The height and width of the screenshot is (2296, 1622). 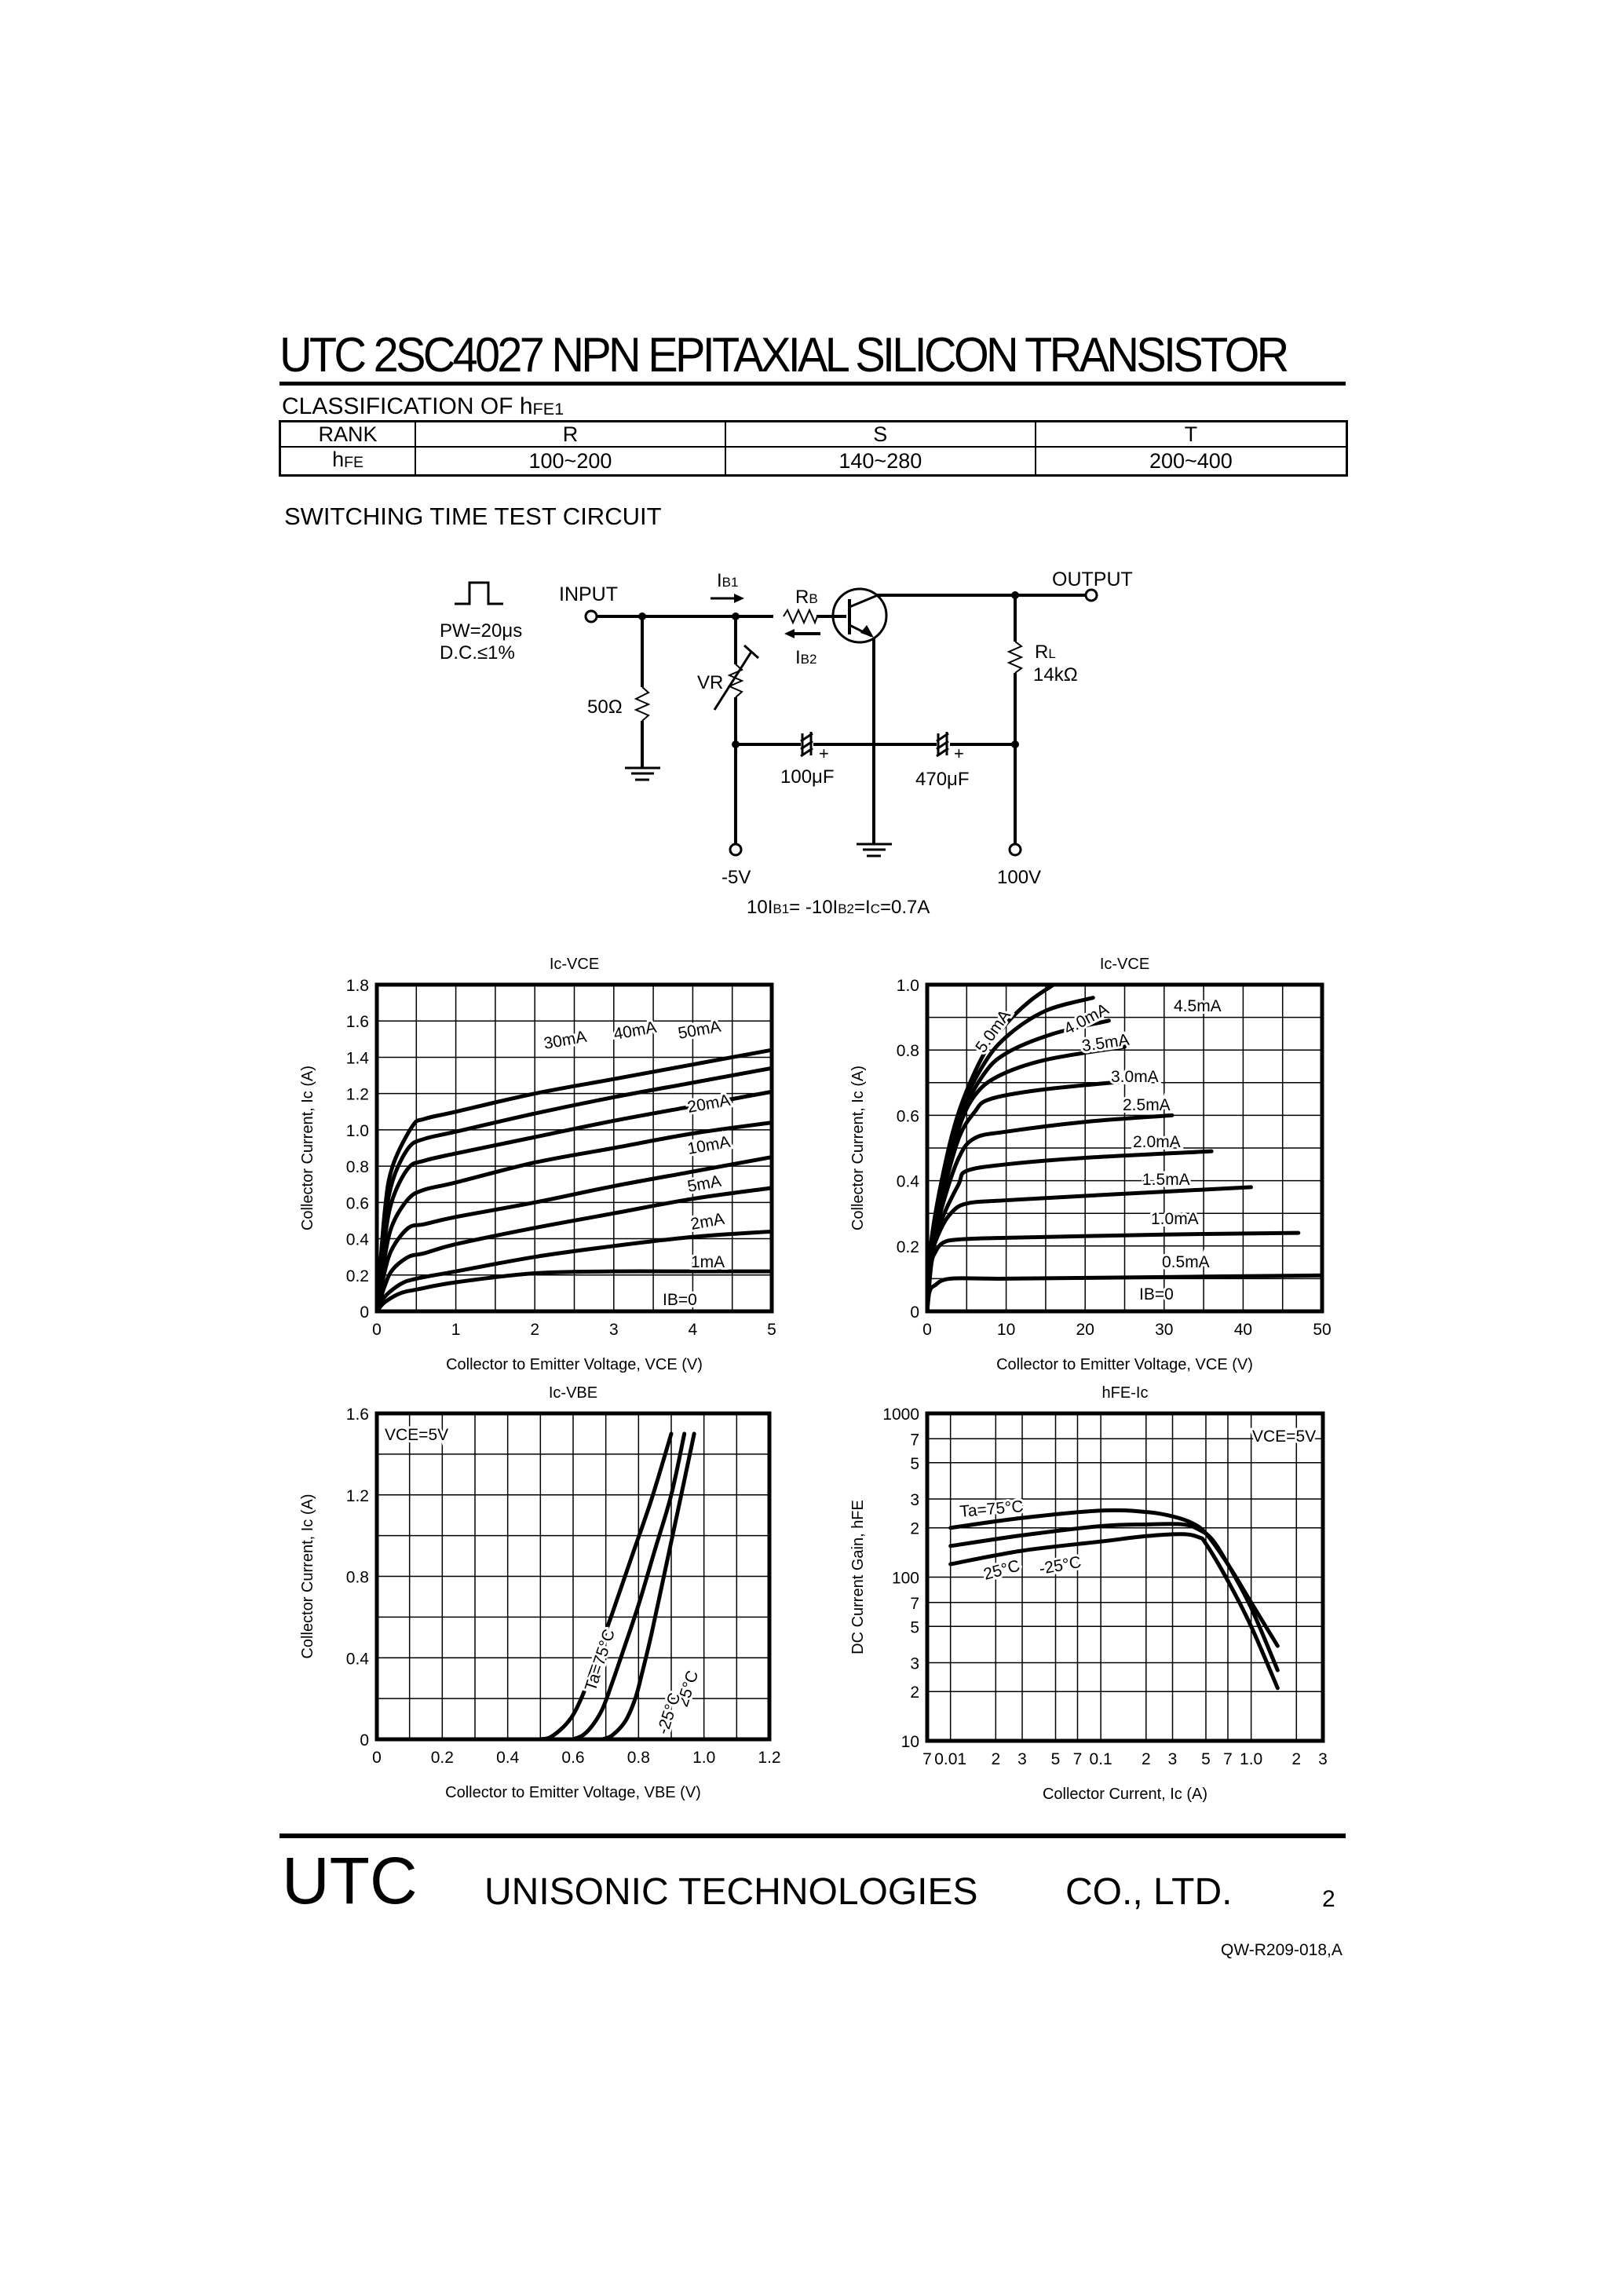 What do you see at coordinates (812, 384) in the screenshot?
I see `title-divider` at bounding box center [812, 384].